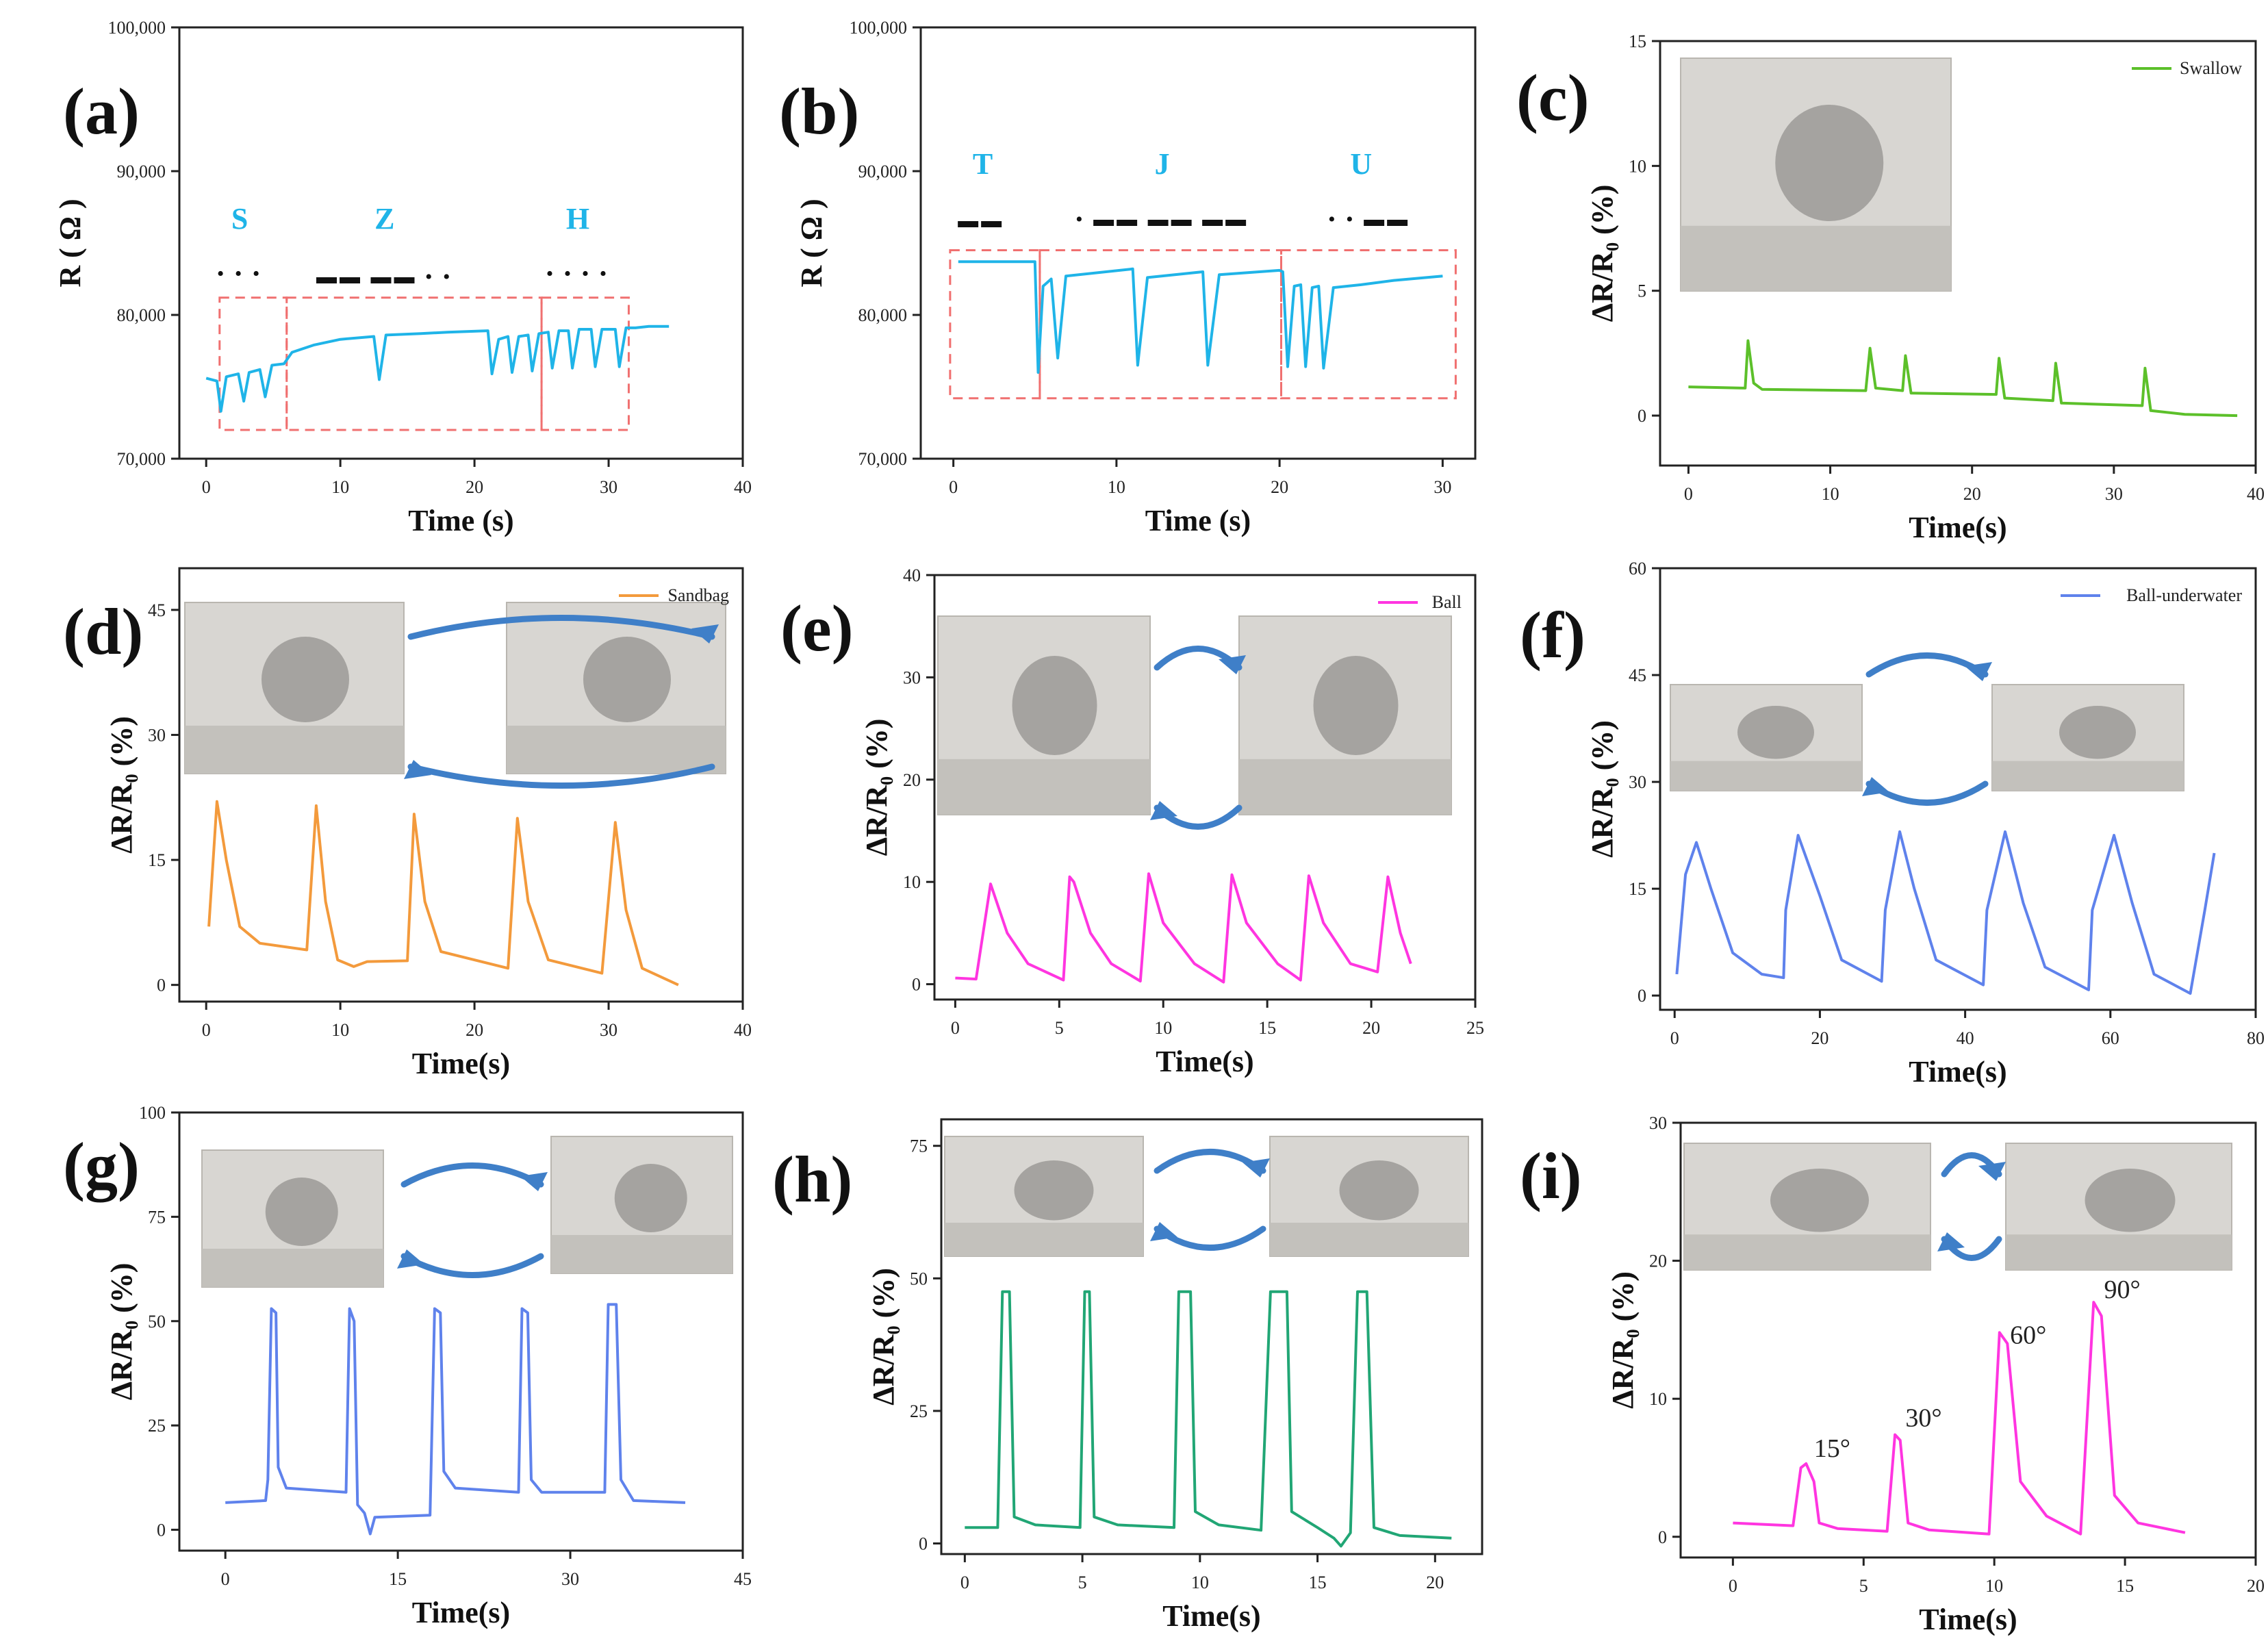 The height and width of the screenshot is (1641, 2268). What do you see at coordinates (398, 1579) in the screenshot?
I see `x-tick-label: 15` at bounding box center [398, 1579].